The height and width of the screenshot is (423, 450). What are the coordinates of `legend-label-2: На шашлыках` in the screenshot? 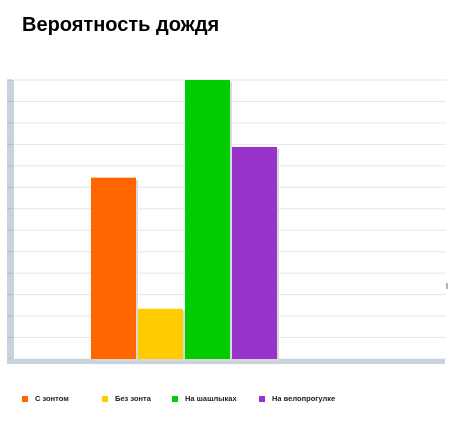 It's located at (211, 398).